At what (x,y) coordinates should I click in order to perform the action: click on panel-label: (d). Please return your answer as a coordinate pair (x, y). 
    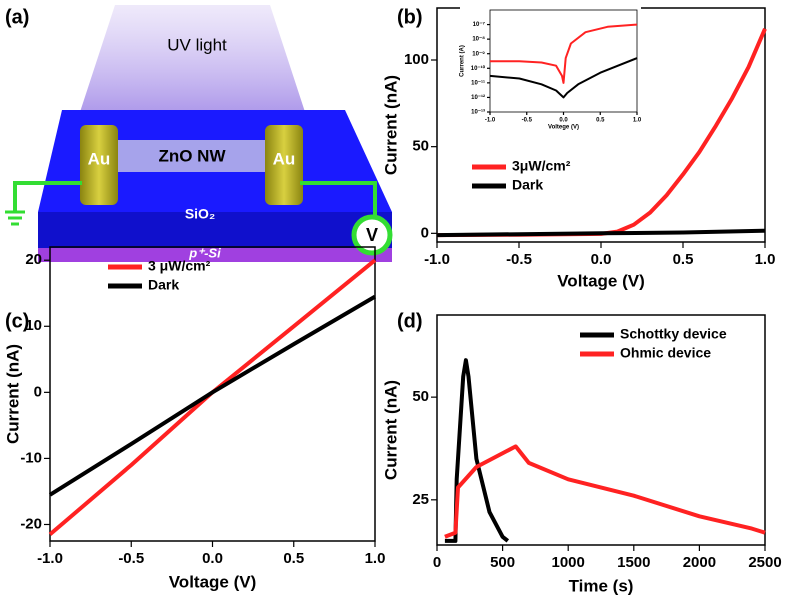
    Looking at the image, I should click on (410, 321).